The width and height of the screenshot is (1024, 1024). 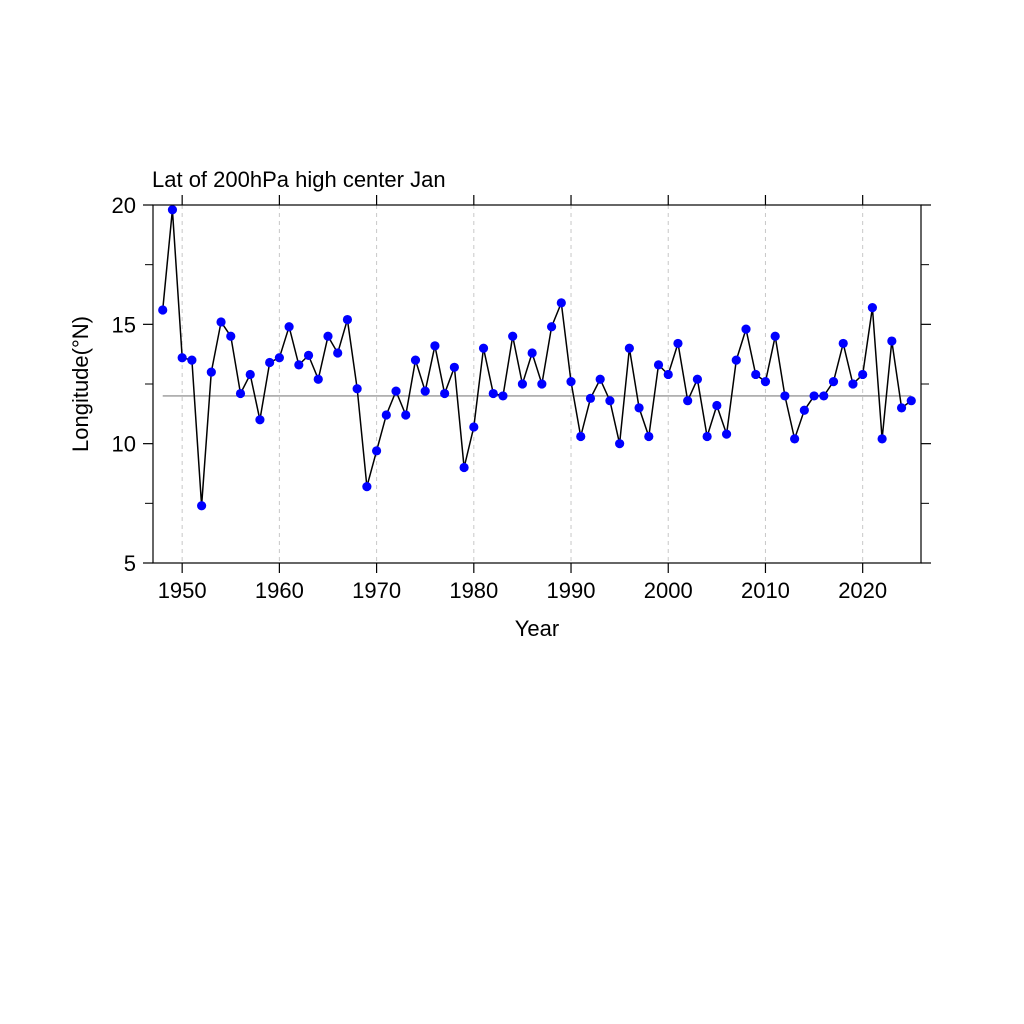 I want to click on y-tick-label: 20, so click(x=124, y=205).